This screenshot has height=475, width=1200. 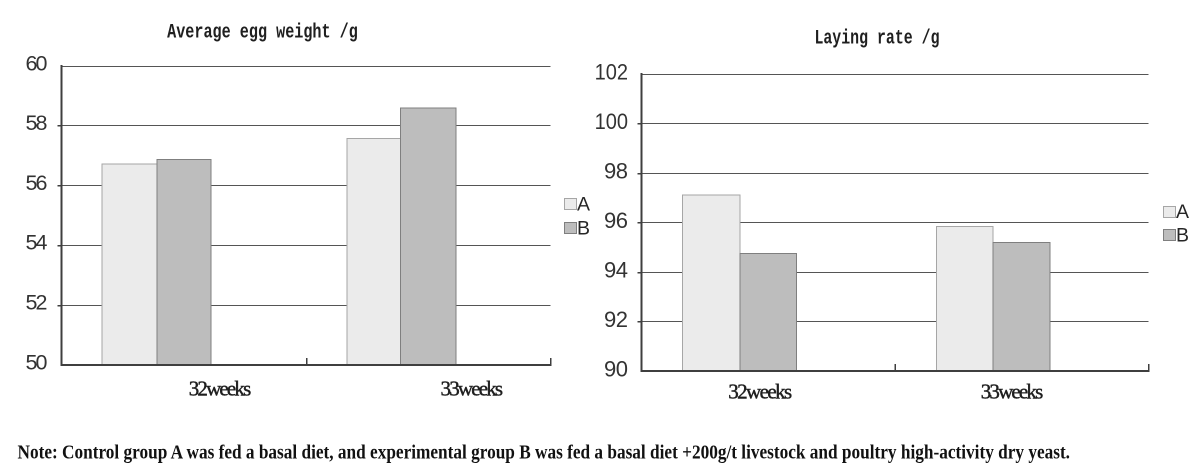 I want to click on svg-text: 54, so click(x=37, y=243).